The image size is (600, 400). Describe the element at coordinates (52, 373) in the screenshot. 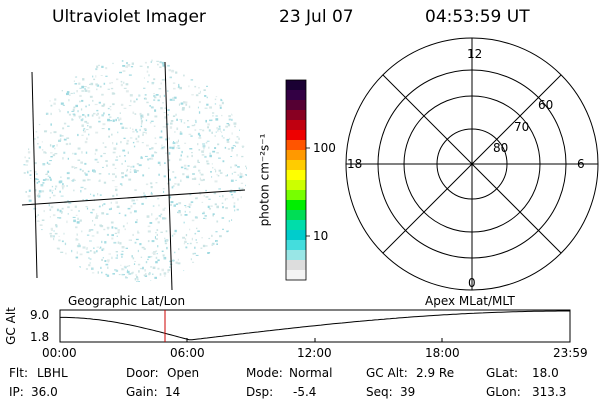

I see `flt-value: LBHL` at that location.